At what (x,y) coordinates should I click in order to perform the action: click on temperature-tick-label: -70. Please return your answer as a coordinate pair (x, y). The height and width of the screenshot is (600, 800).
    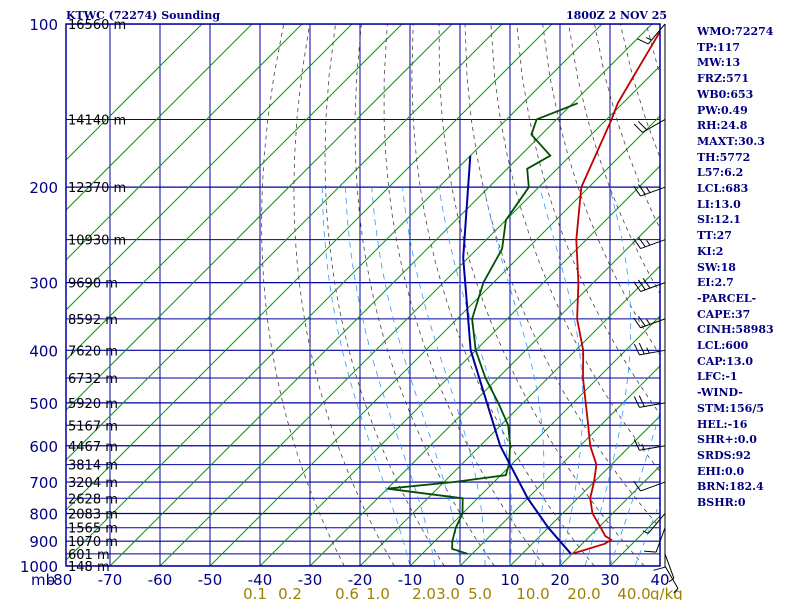
    Looking at the image, I should click on (110, 580).